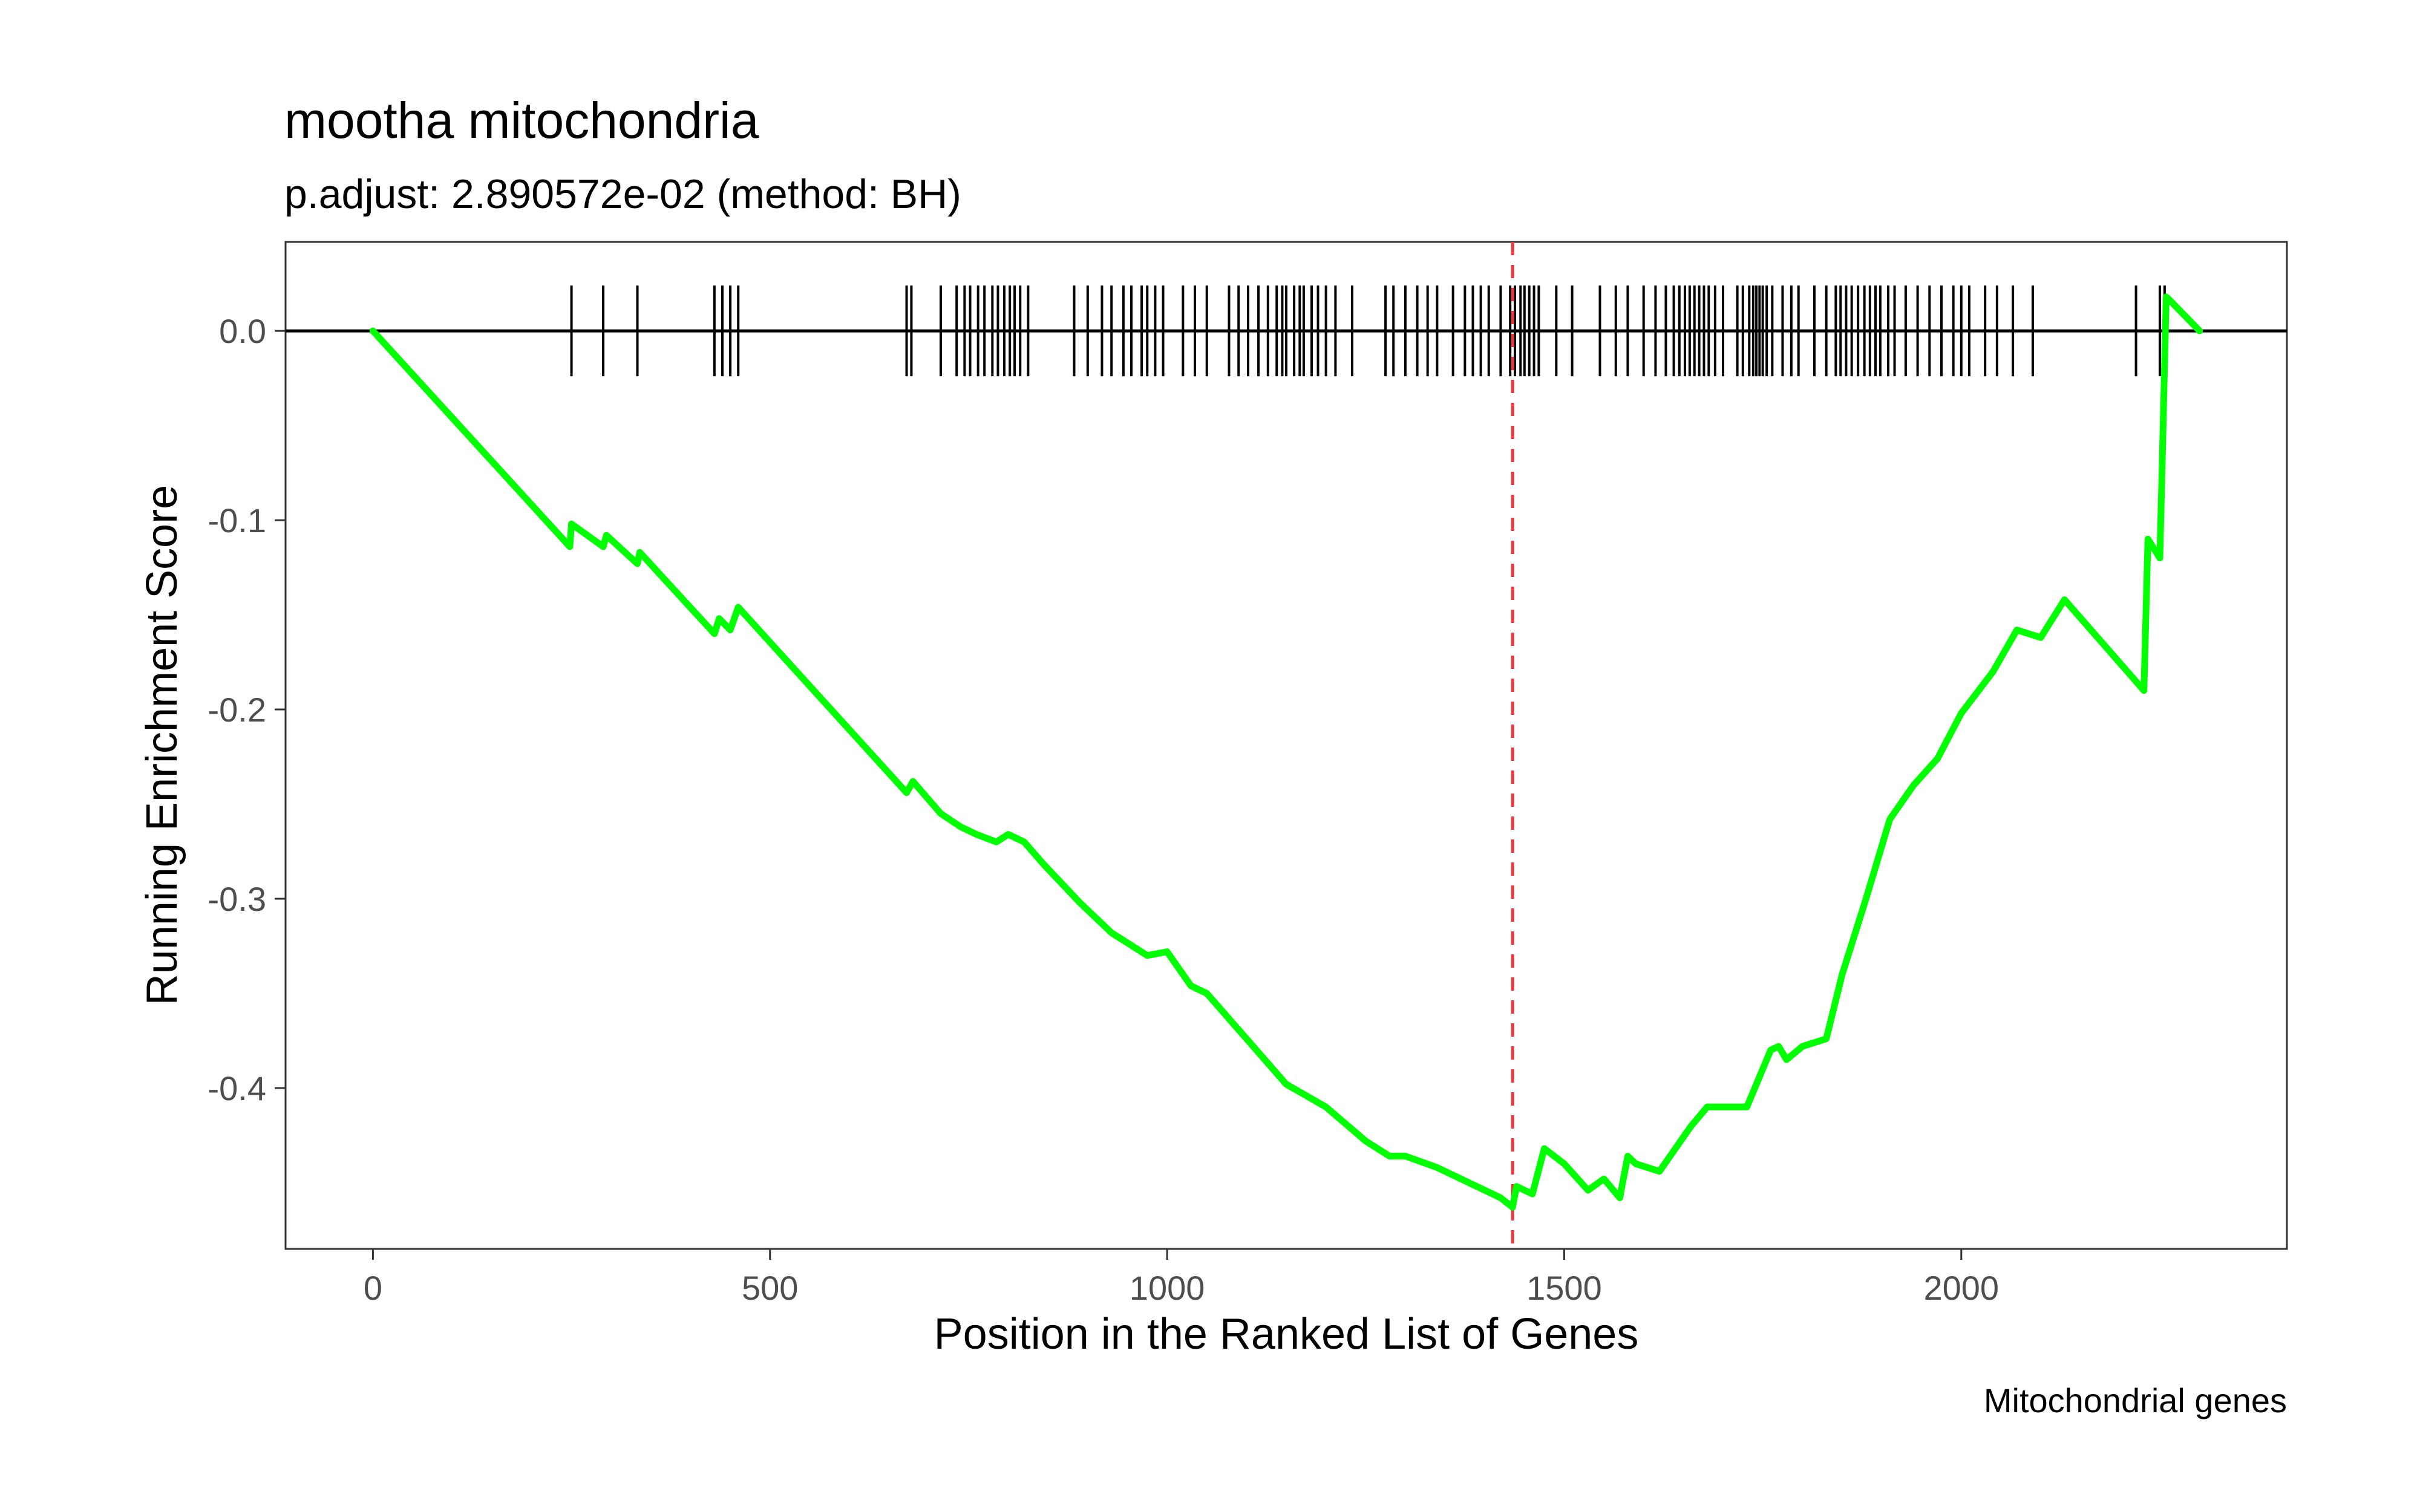 This screenshot has height=1512, width=2420. Describe the element at coordinates (1962, 1288) in the screenshot. I see `x-tick-label: 2000` at that location.